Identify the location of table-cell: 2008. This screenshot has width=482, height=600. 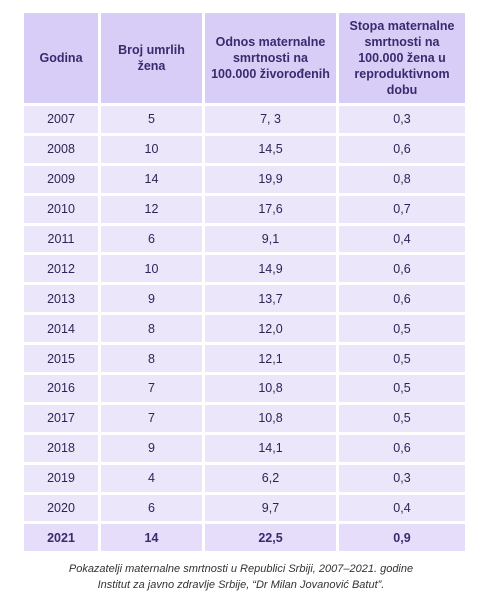
(61, 149).